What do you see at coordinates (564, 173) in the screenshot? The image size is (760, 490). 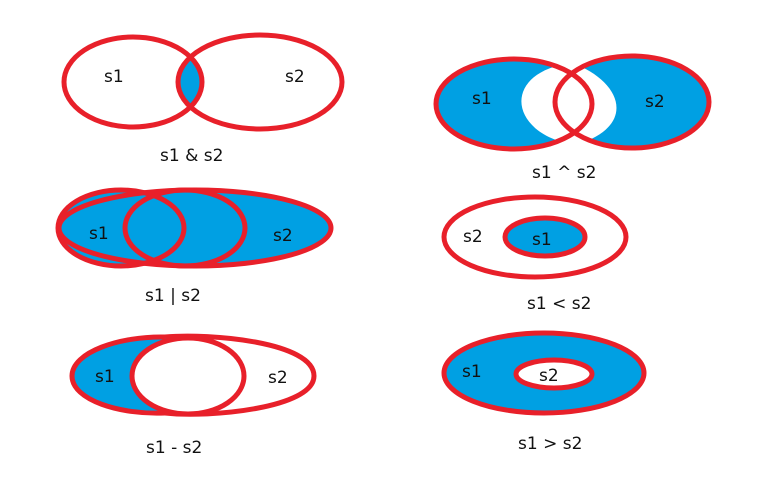 I see `sym-difference-caption: s1 ^ s2` at bounding box center [564, 173].